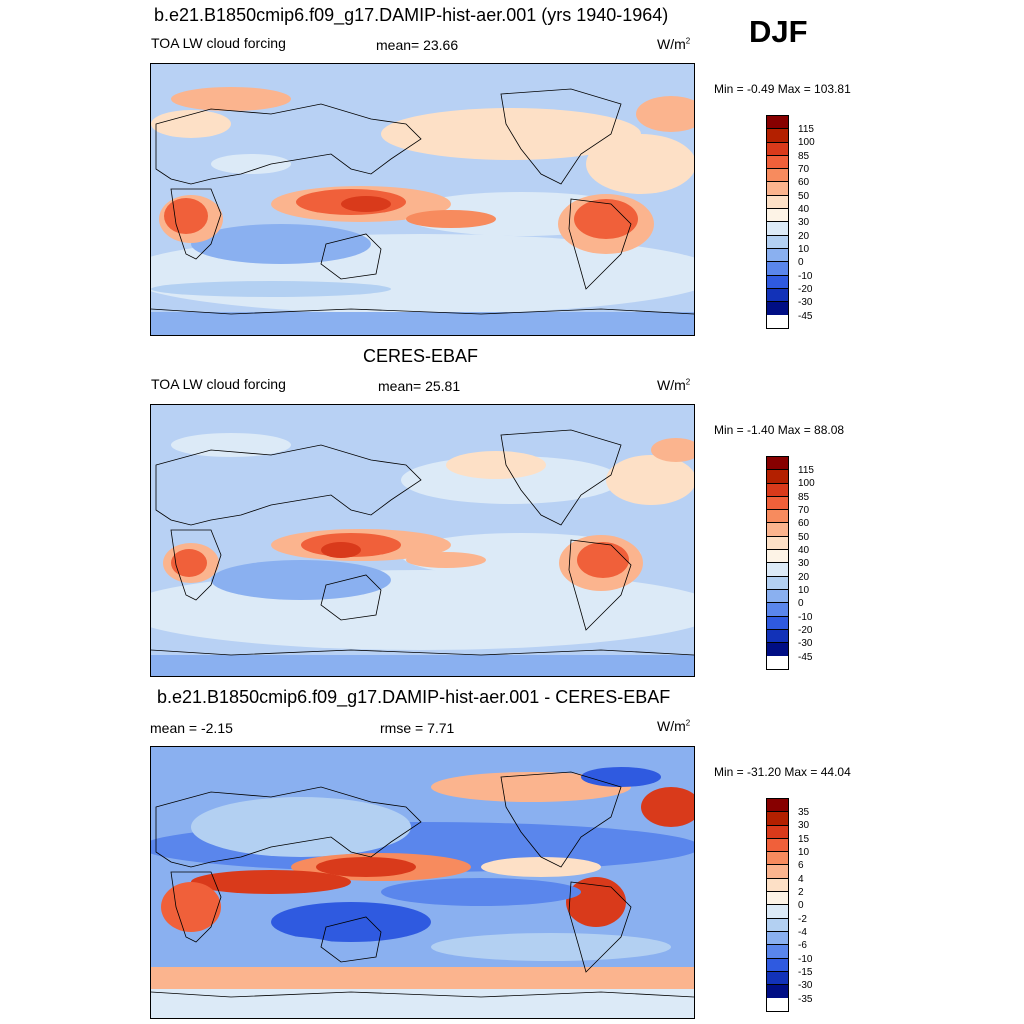 The width and height of the screenshot is (1024, 1024). Describe the element at coordinates (674, 726) in the screenshot. I see `panel3-units: W/m2` at that location.